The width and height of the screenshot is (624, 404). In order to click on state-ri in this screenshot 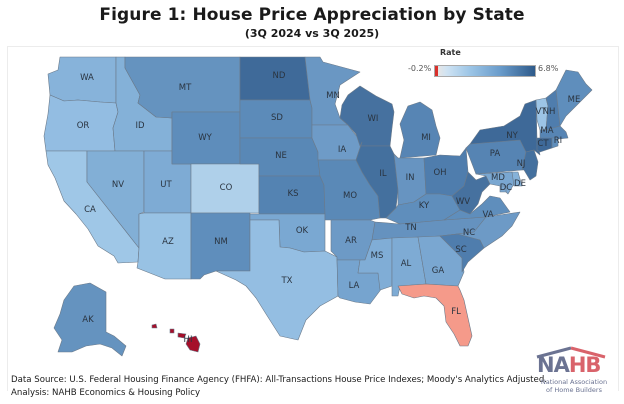, I will do `click(555, 143)`.